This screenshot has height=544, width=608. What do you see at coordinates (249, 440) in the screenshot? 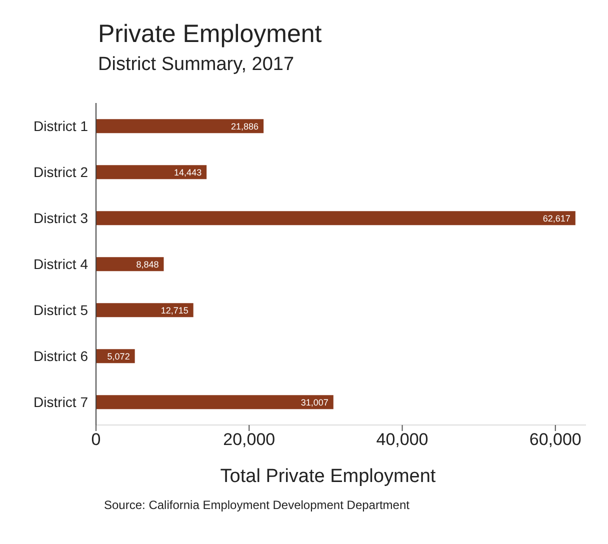
I see `x-tick-label: 20,000` at bounding box center [249, 440].